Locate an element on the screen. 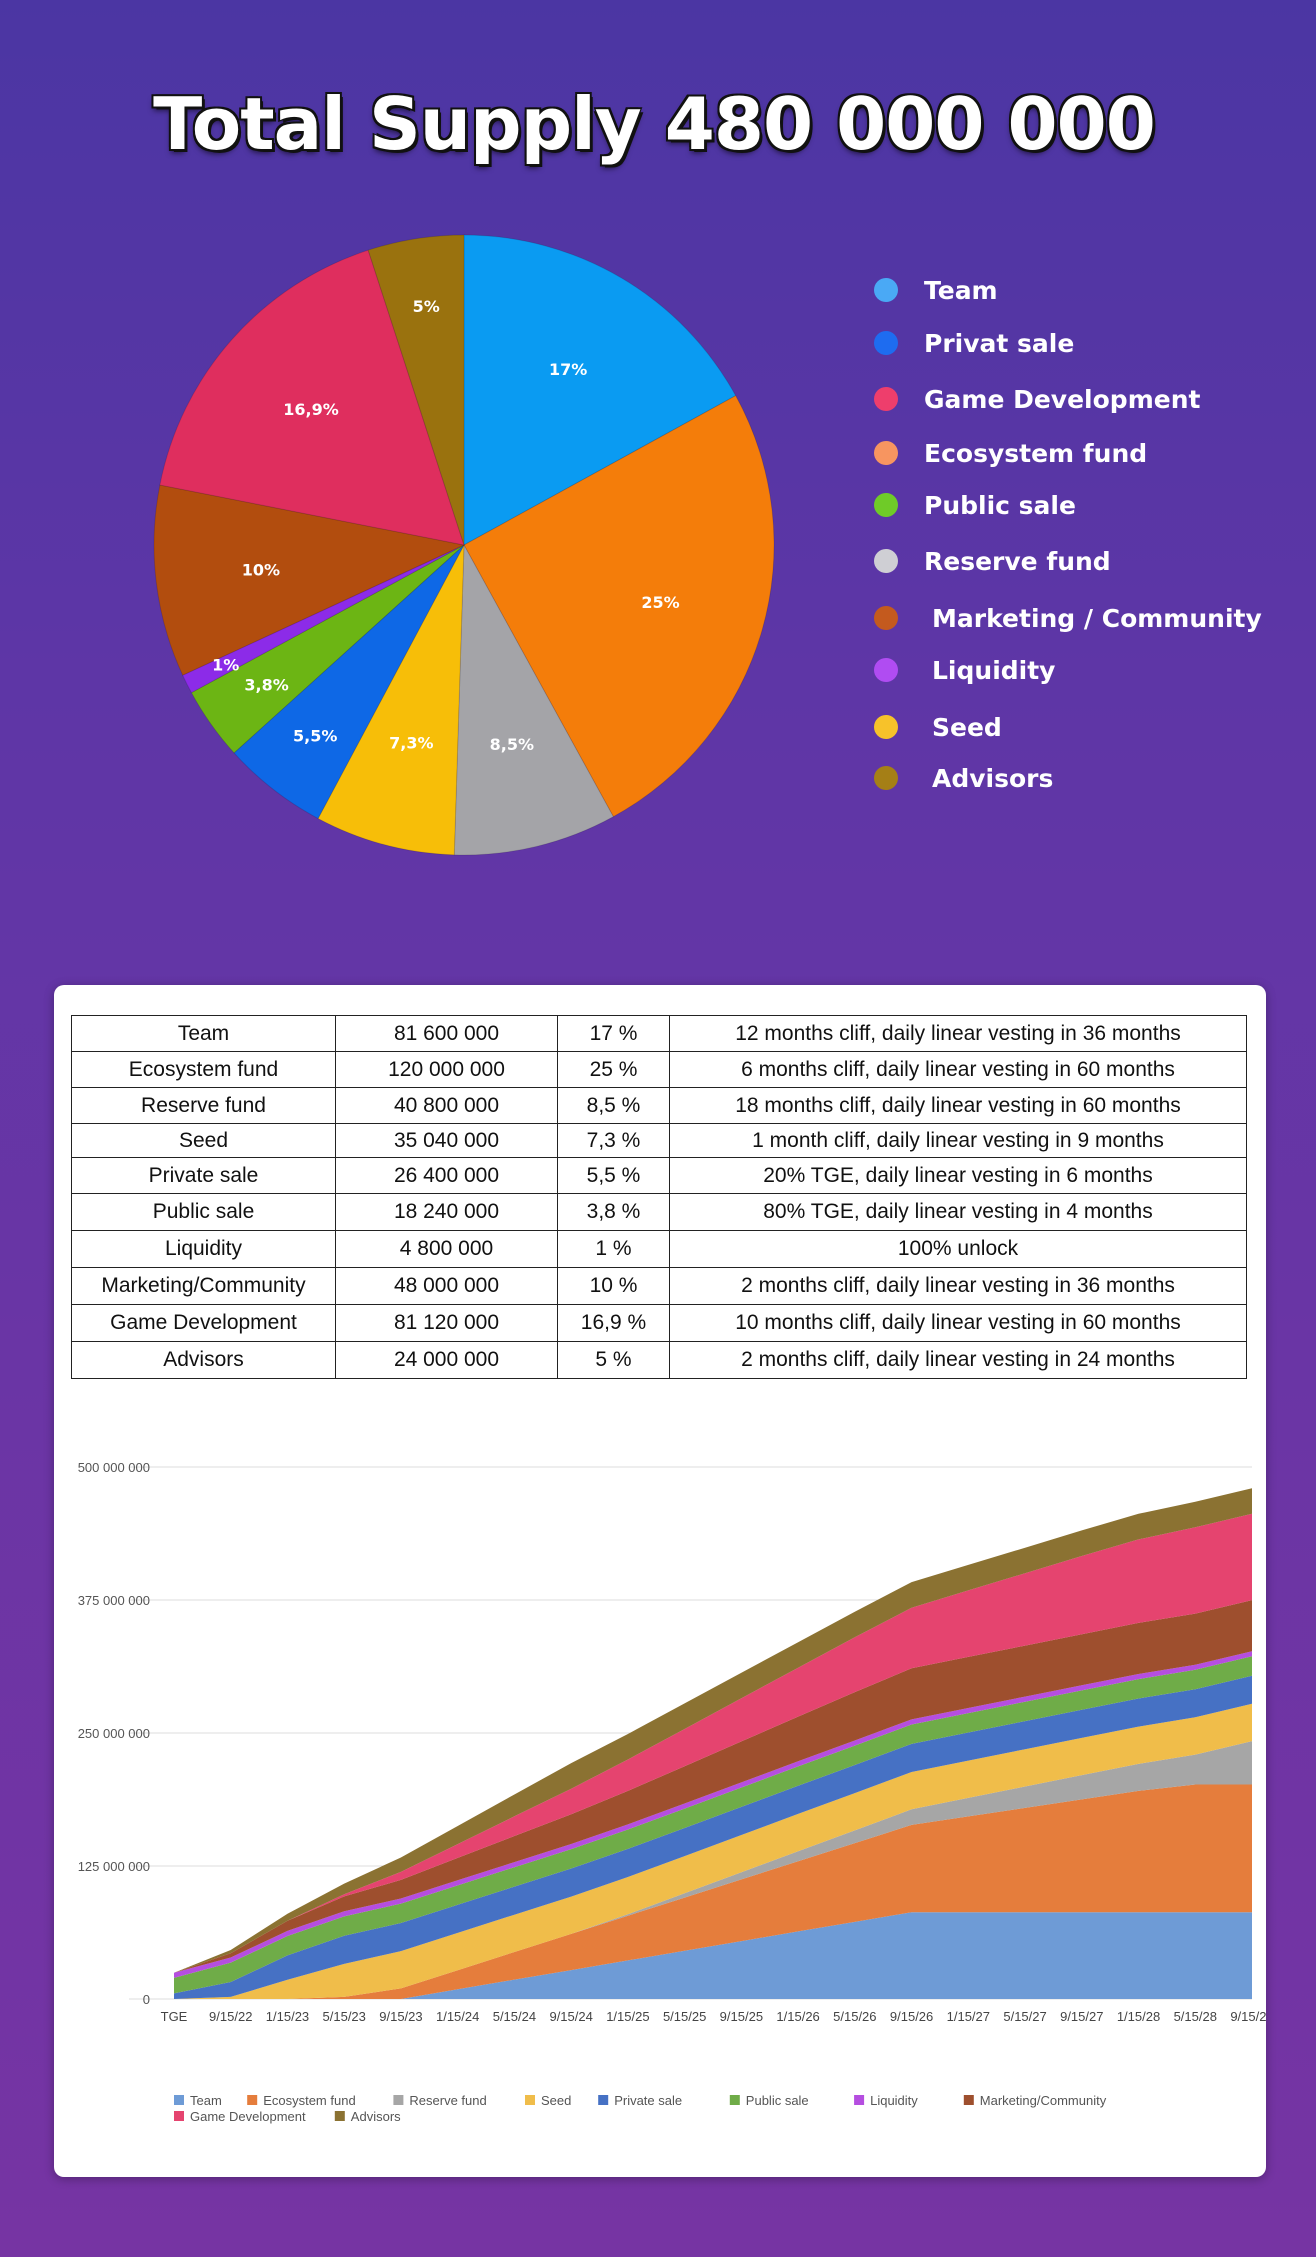  area-series-marketing-community is located at coordinates (713, 1786).